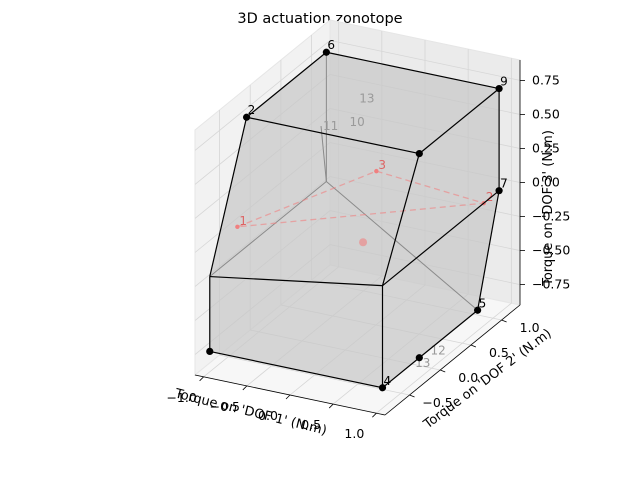 The height and width of the screenshot is (480, 640). Describe the element at coordinates (354, 433) in the screenshot. I see `x-tick-label: 1.0` at that location.